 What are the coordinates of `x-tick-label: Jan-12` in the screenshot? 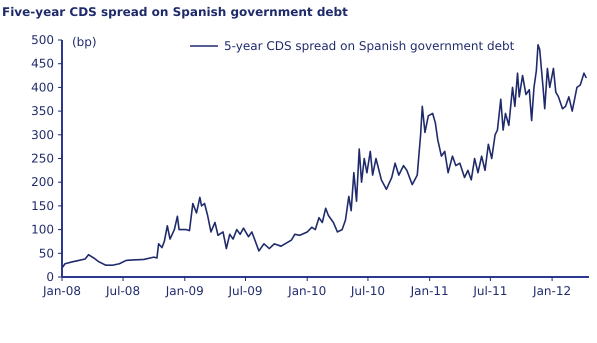 It's located at (552, 291).